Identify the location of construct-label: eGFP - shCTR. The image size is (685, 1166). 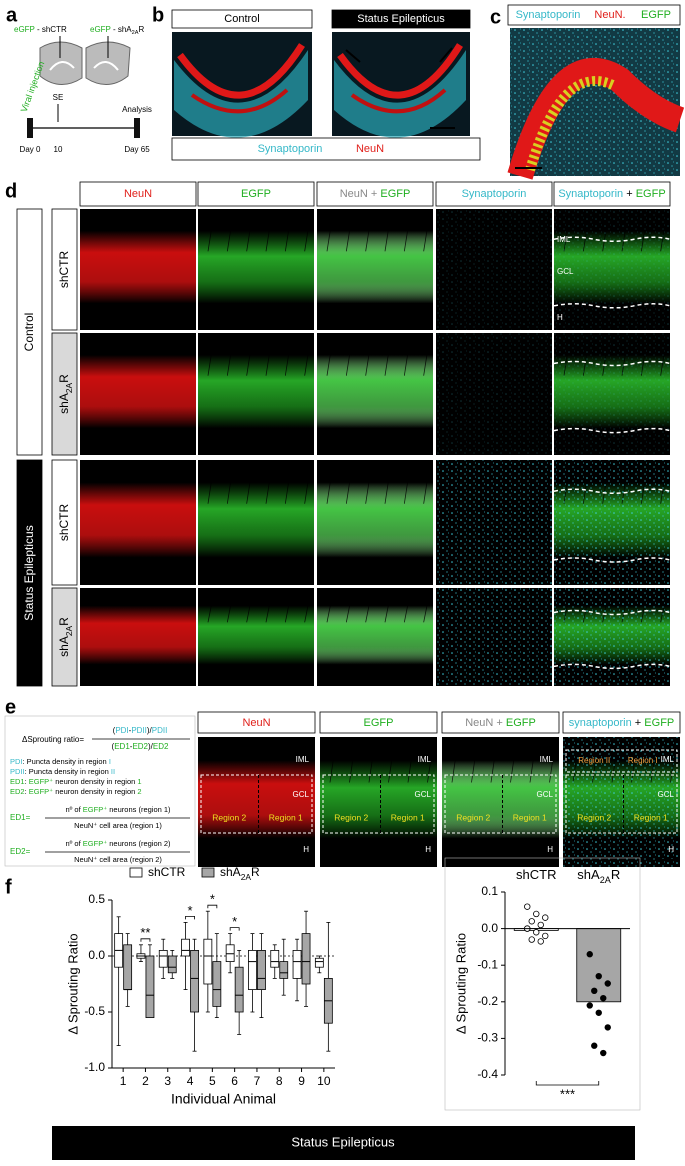
(40, 29).